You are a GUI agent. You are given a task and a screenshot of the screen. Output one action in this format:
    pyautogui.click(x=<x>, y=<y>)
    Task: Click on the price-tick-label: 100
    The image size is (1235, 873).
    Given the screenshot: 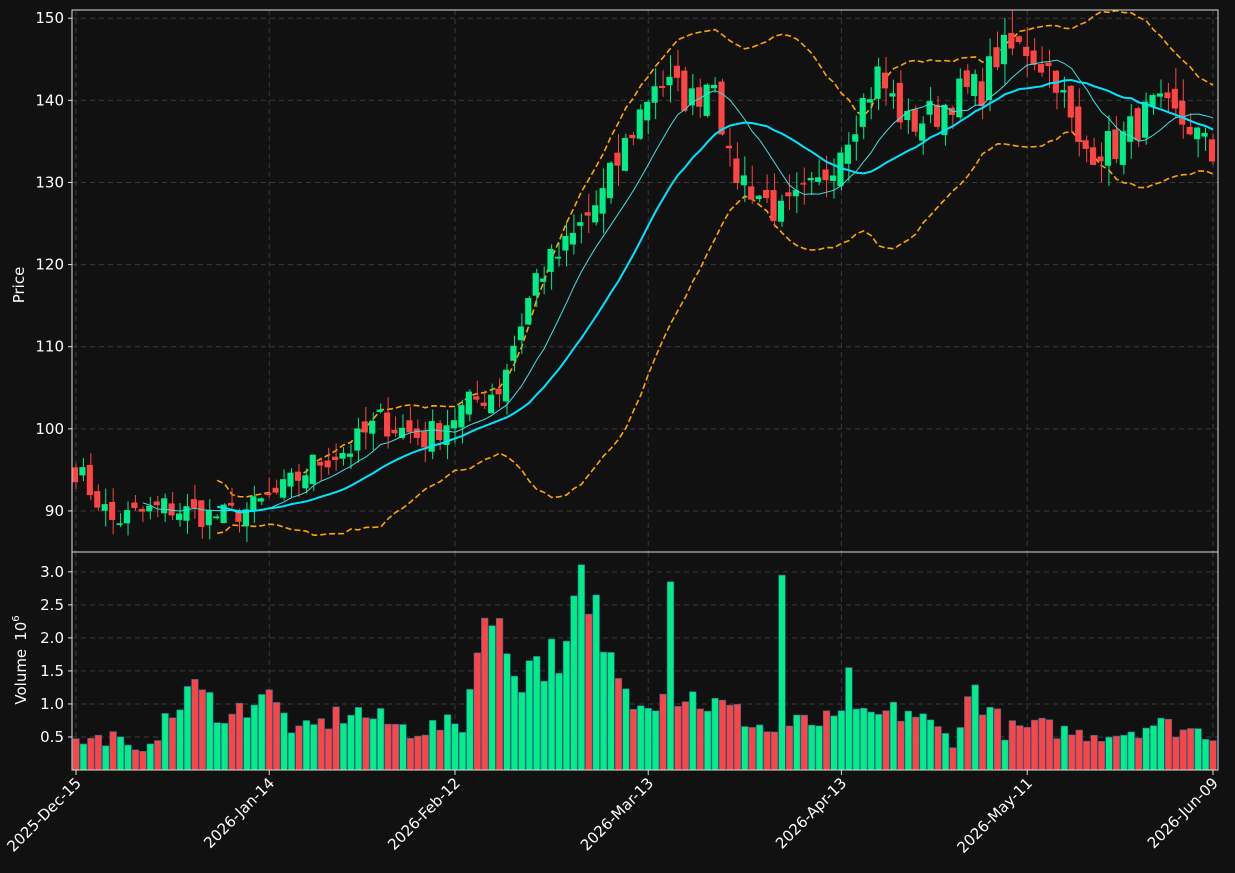 What is the action you would take?
    pyautogui.click(x=49, y=429)
    